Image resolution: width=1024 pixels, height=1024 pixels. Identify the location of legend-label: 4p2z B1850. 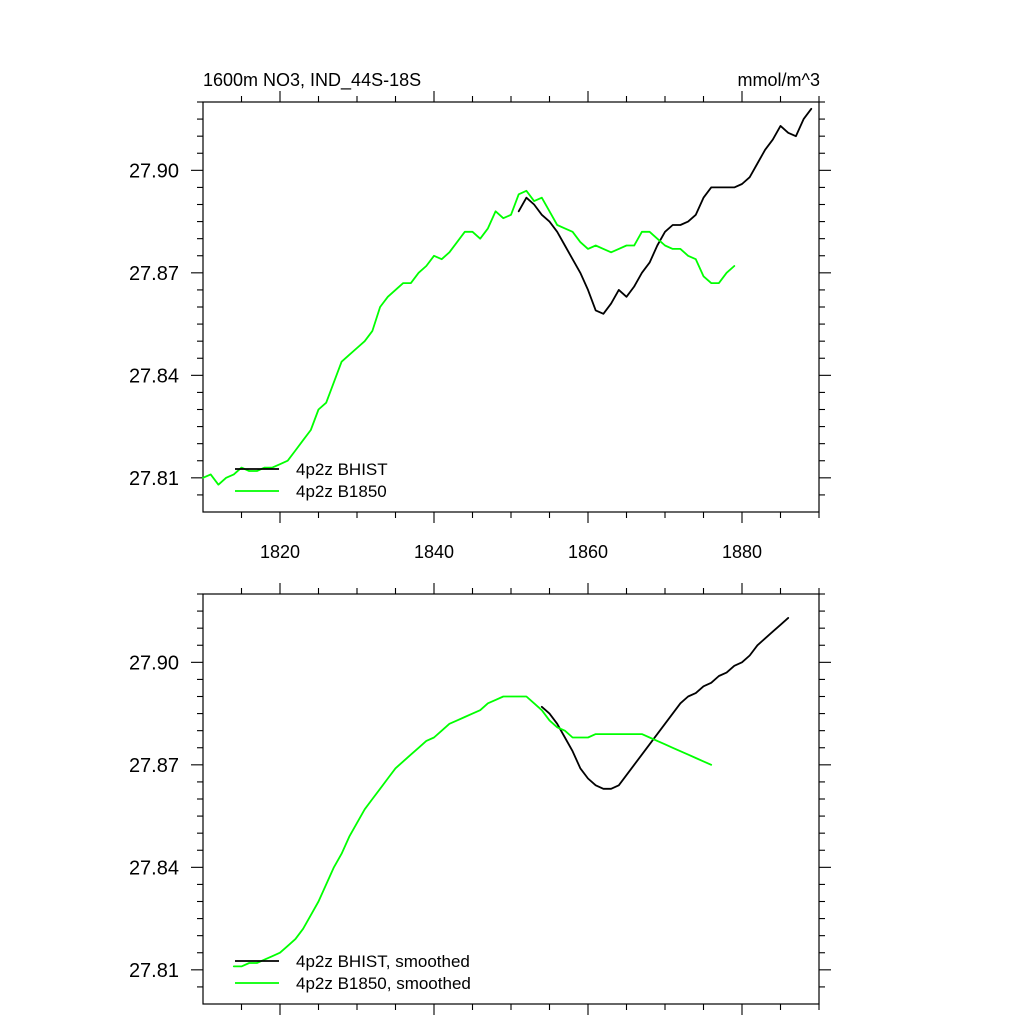
(341, 491).